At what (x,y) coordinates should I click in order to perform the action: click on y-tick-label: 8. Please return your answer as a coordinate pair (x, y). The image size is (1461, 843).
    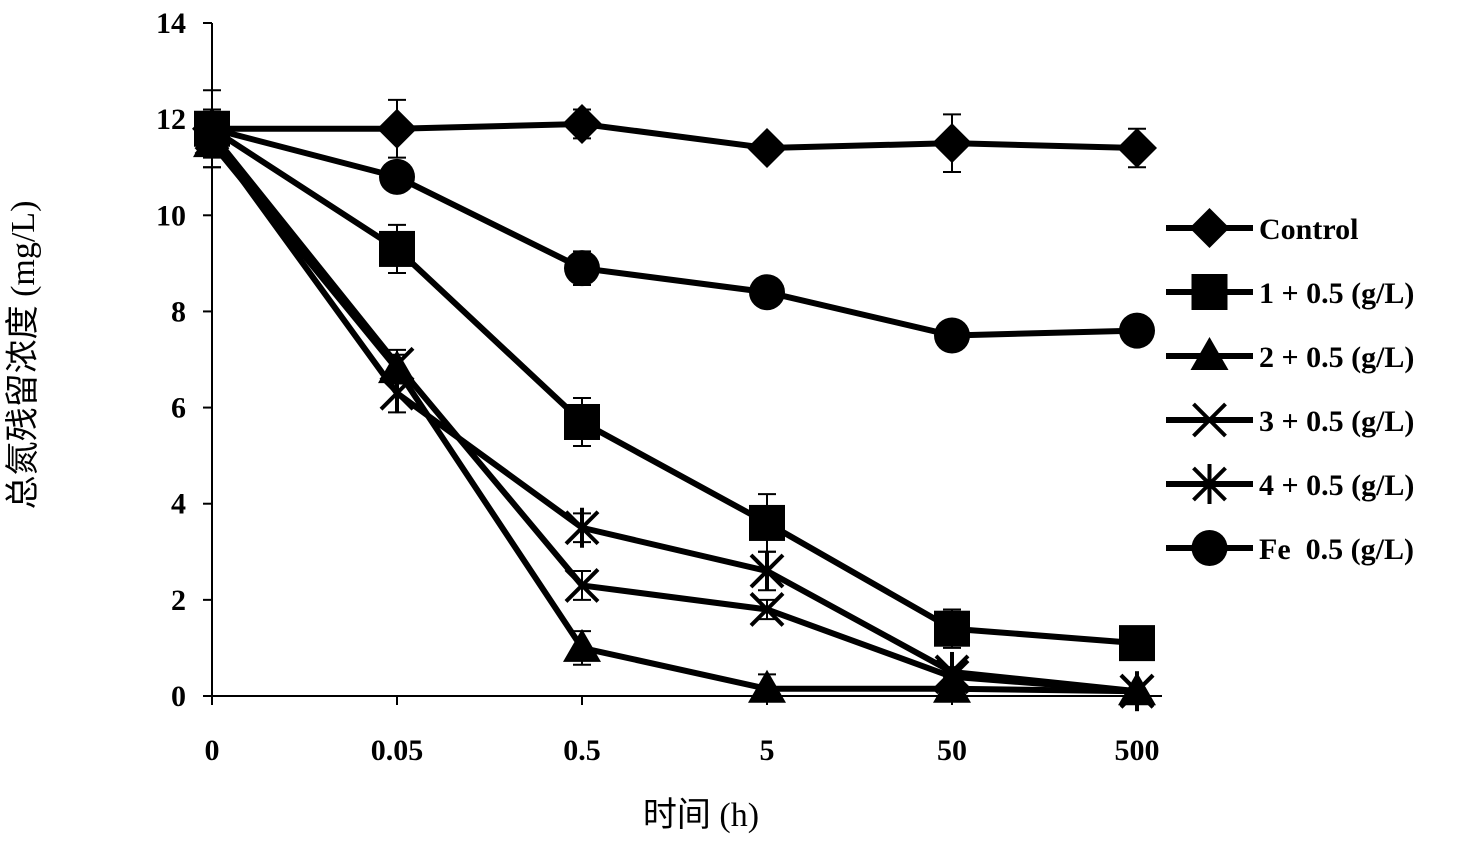
    Looking at the image, I should click on (178, 311).